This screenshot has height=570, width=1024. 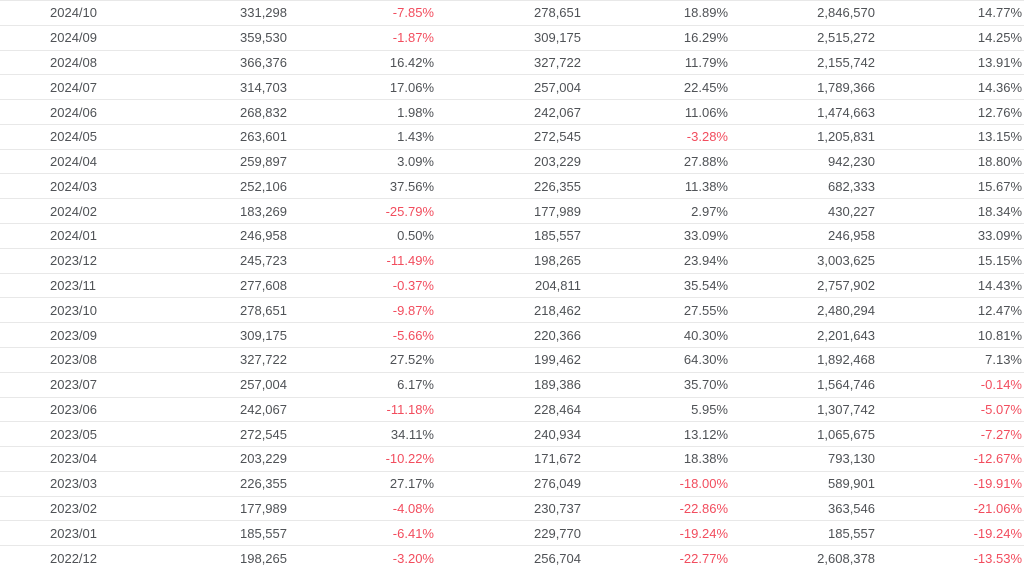 What do you see at coordinates (656, 211) in the screenshot?
I see `change-2-cell: 2.97%` at bounding box center [656, 211].